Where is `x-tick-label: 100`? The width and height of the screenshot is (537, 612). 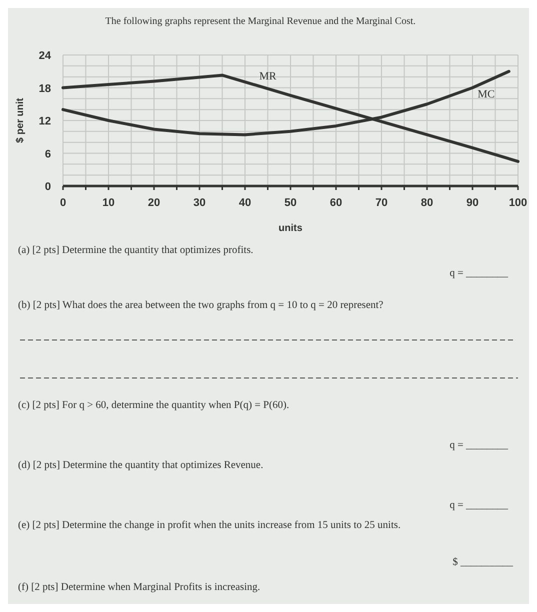
x-tick-label: 100 is located at coordinates (518, 203).